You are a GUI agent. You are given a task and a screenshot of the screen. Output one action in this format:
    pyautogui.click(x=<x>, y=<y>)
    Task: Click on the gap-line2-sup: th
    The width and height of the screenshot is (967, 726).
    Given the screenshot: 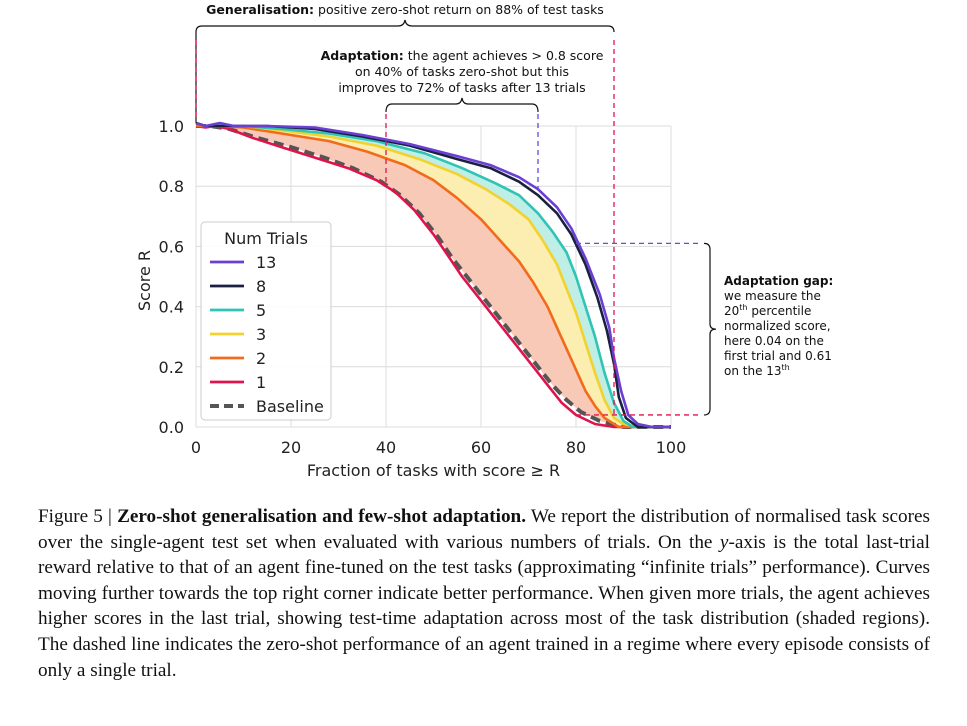 What is the action you would take?
    pyautogui.click(x=743, y=307)
    